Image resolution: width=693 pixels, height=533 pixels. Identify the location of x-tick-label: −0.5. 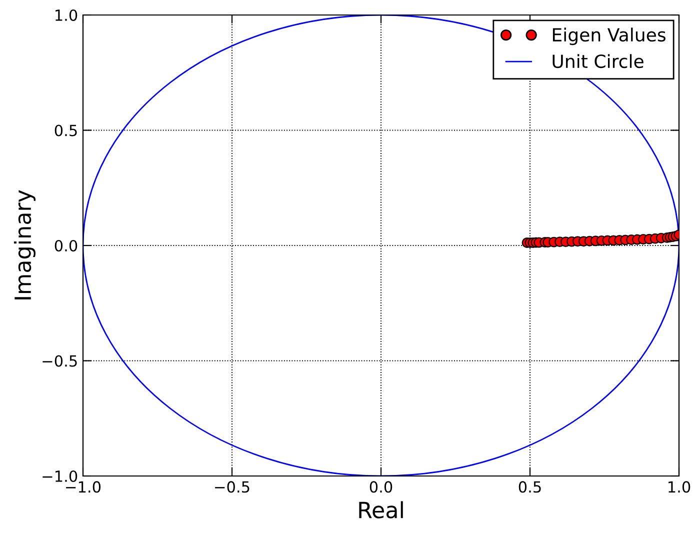
(232, 487).